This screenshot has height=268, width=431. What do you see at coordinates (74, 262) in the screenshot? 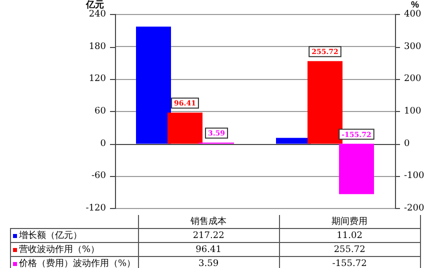
I see `legend-label: 价格（费用）波动作用（%）` at bounding box center [74, 262].